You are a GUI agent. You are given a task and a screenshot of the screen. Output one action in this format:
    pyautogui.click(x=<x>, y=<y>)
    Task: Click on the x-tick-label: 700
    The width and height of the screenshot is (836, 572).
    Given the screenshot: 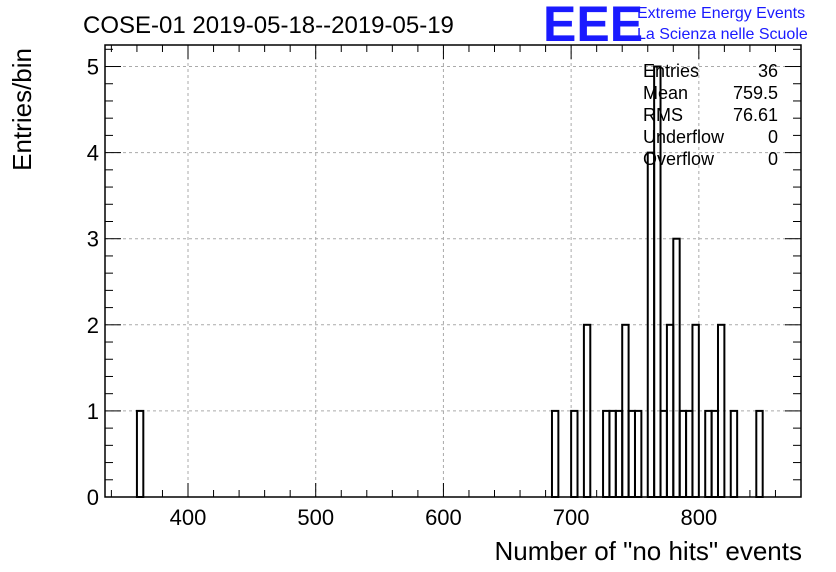 What is the action you would take?
    pyautogui.click(x=571, y=517)
    